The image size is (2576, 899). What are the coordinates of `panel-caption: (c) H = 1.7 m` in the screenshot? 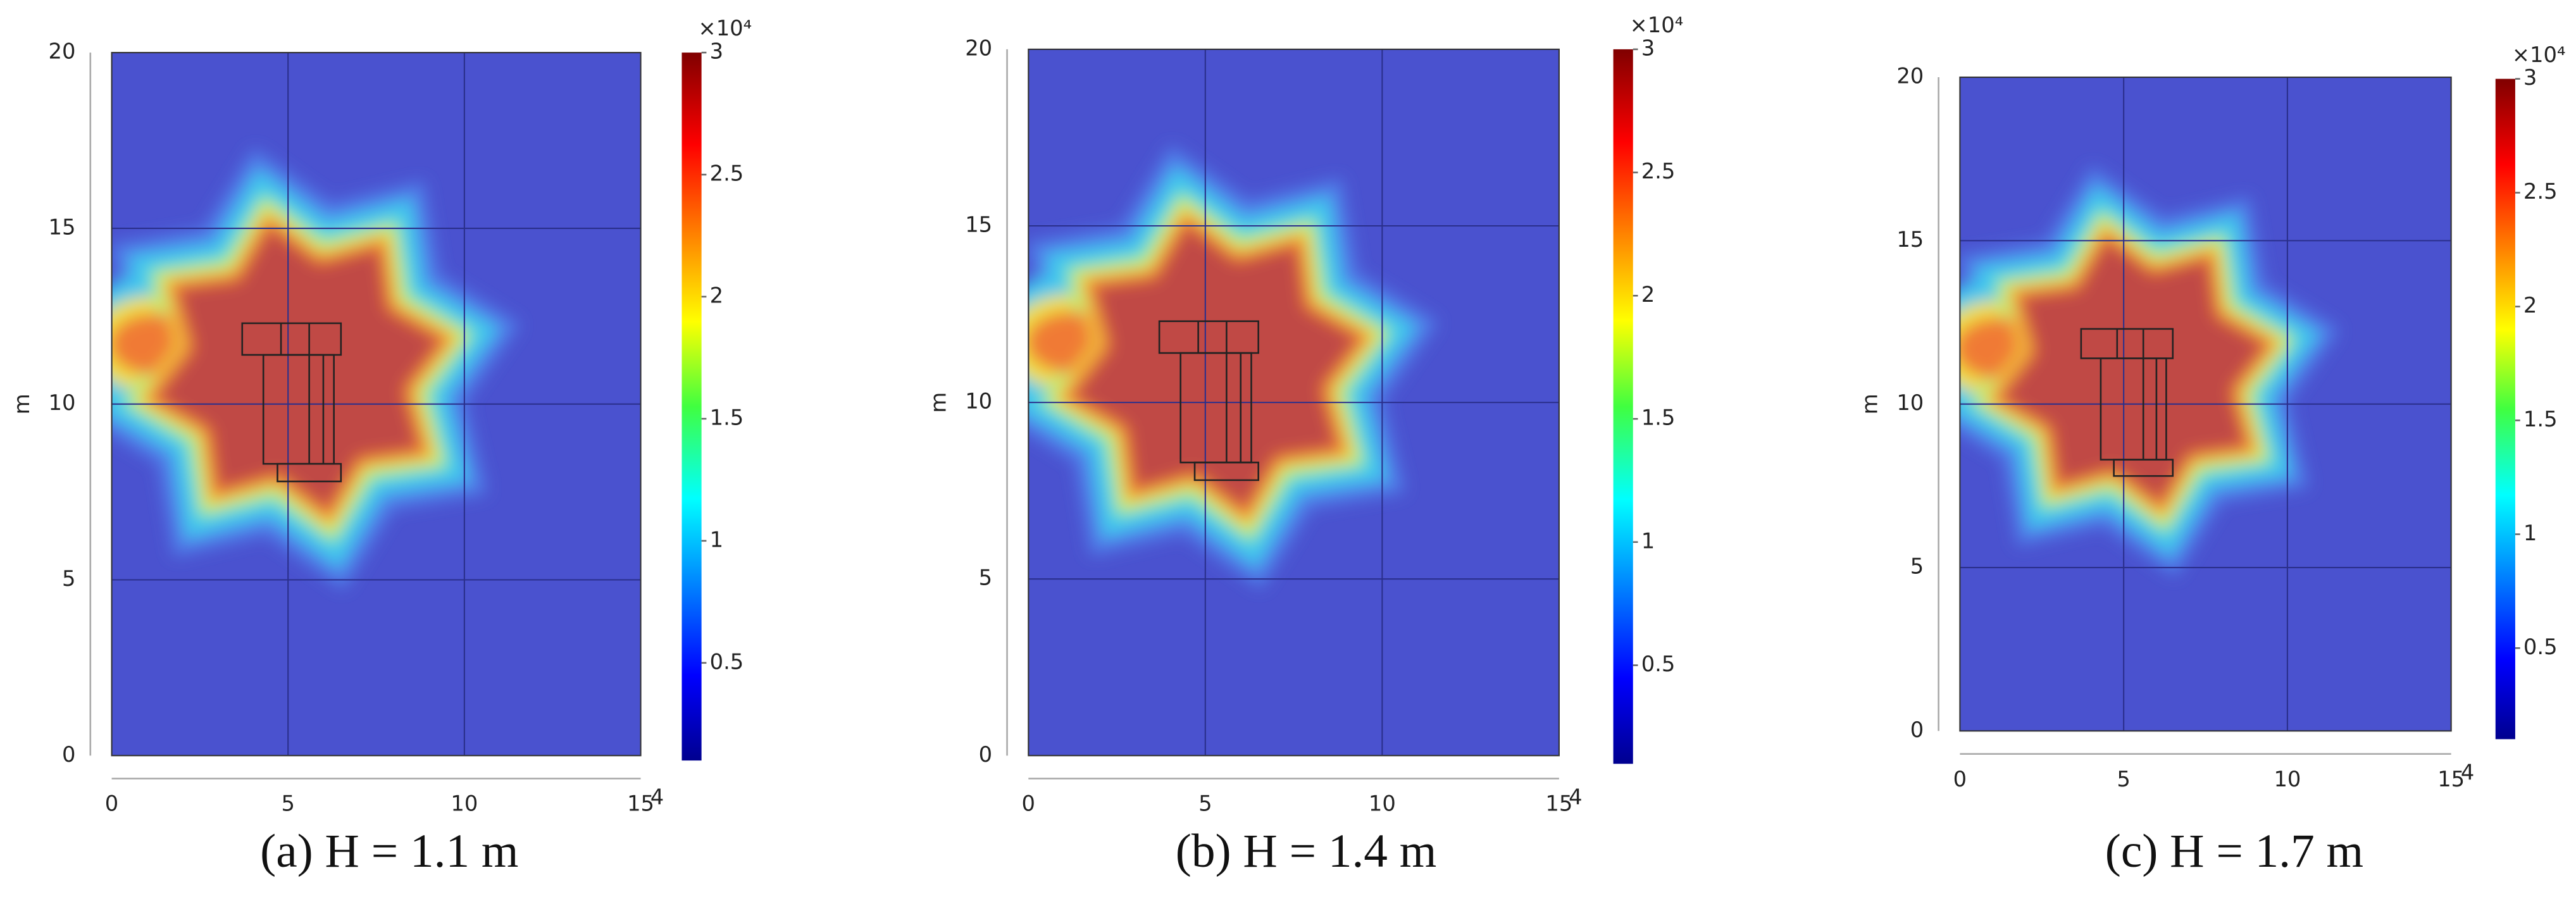 It's located at (2234, 851).